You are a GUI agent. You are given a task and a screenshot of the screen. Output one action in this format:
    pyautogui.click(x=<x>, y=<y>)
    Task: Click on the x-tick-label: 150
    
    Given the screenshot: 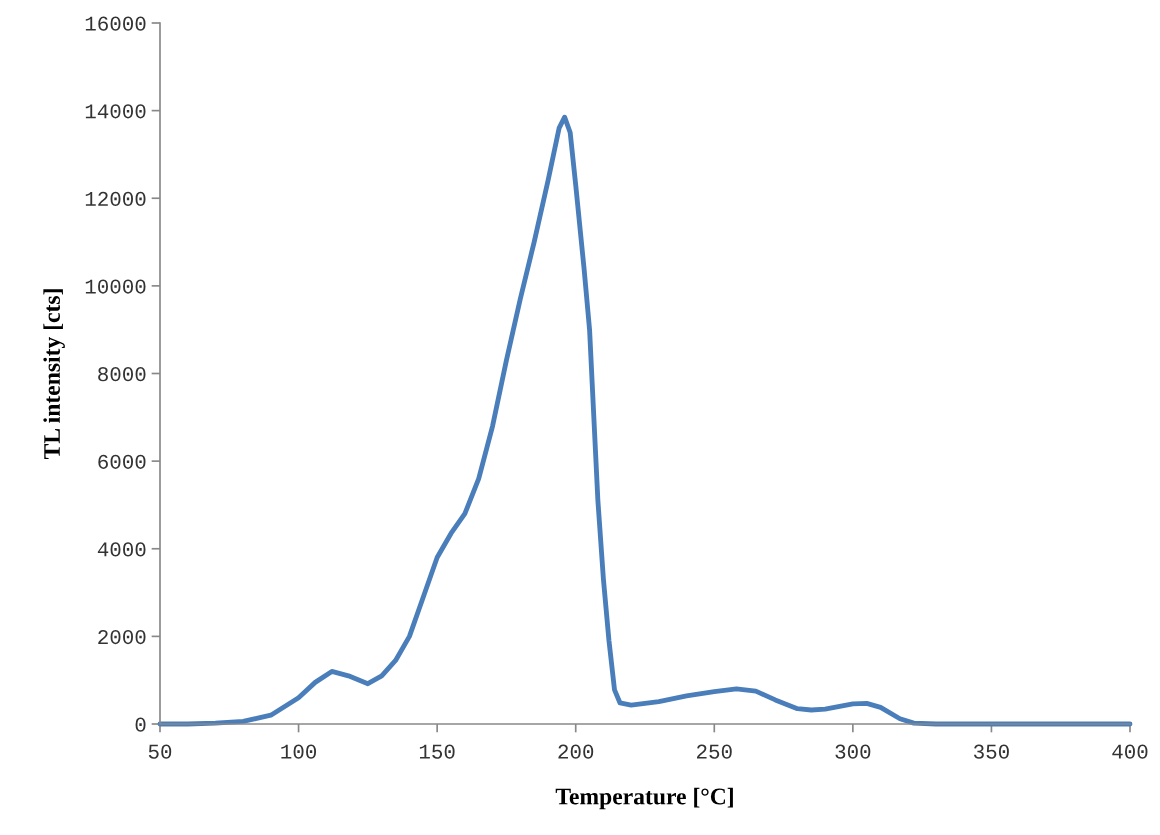 What is the action you would take?
    pyautogui.click(x=437, y=751)
    